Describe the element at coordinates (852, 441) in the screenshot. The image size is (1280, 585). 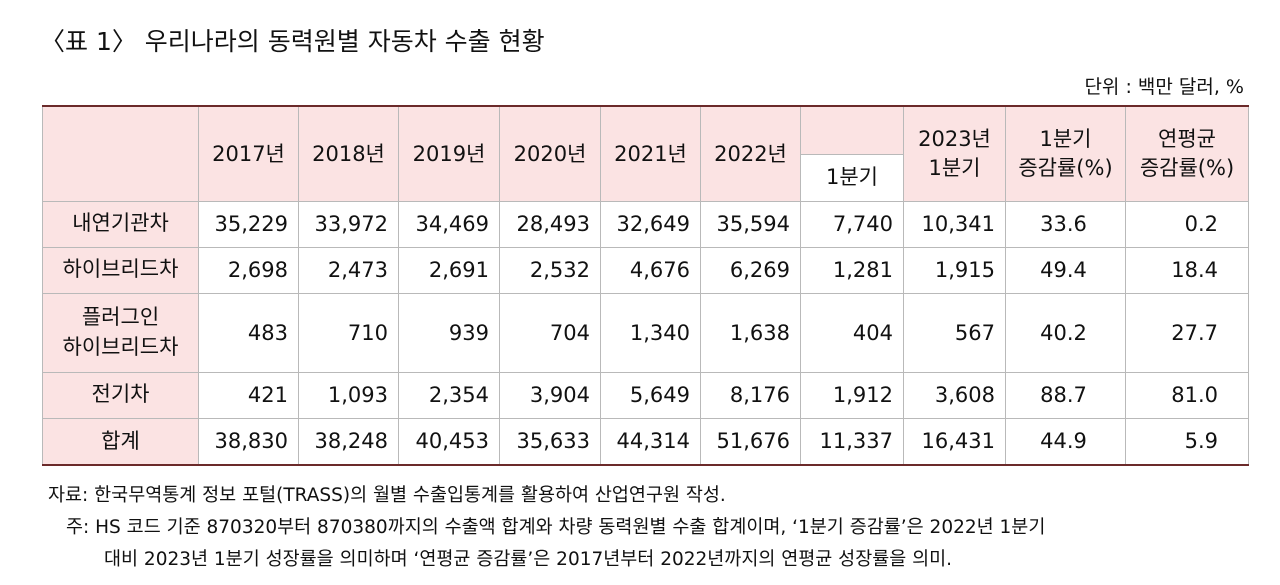
I see `cell: 11,337` at that location.